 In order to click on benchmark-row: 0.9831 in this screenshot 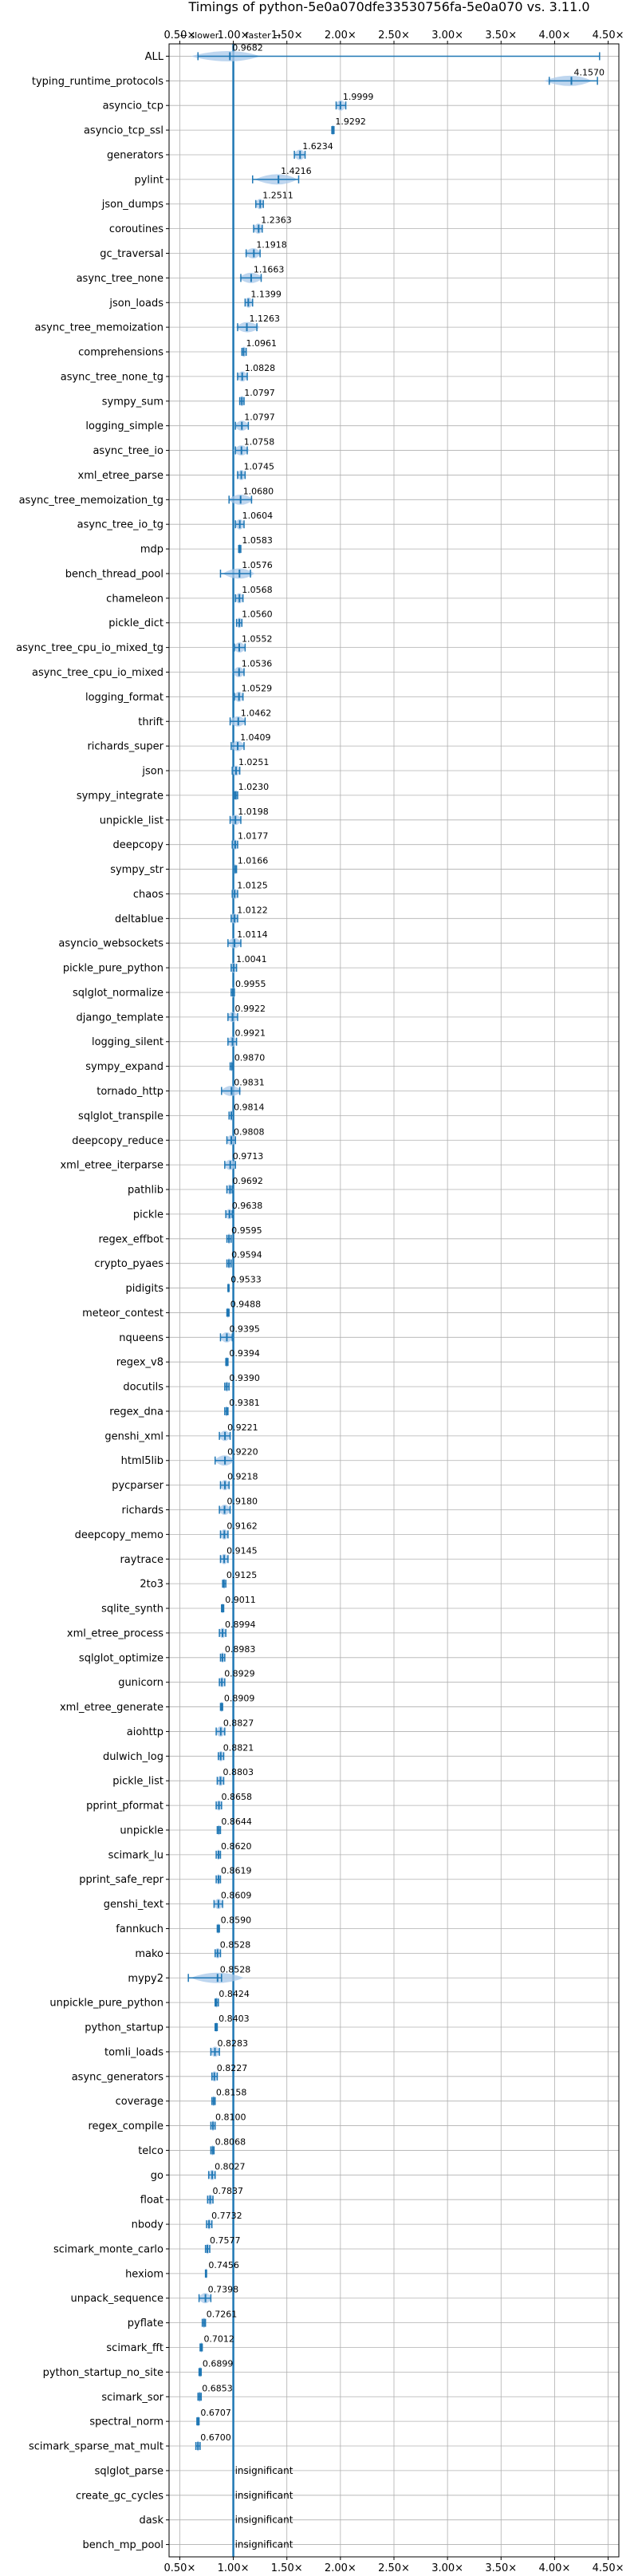, I will do `click(242, 1087)`.